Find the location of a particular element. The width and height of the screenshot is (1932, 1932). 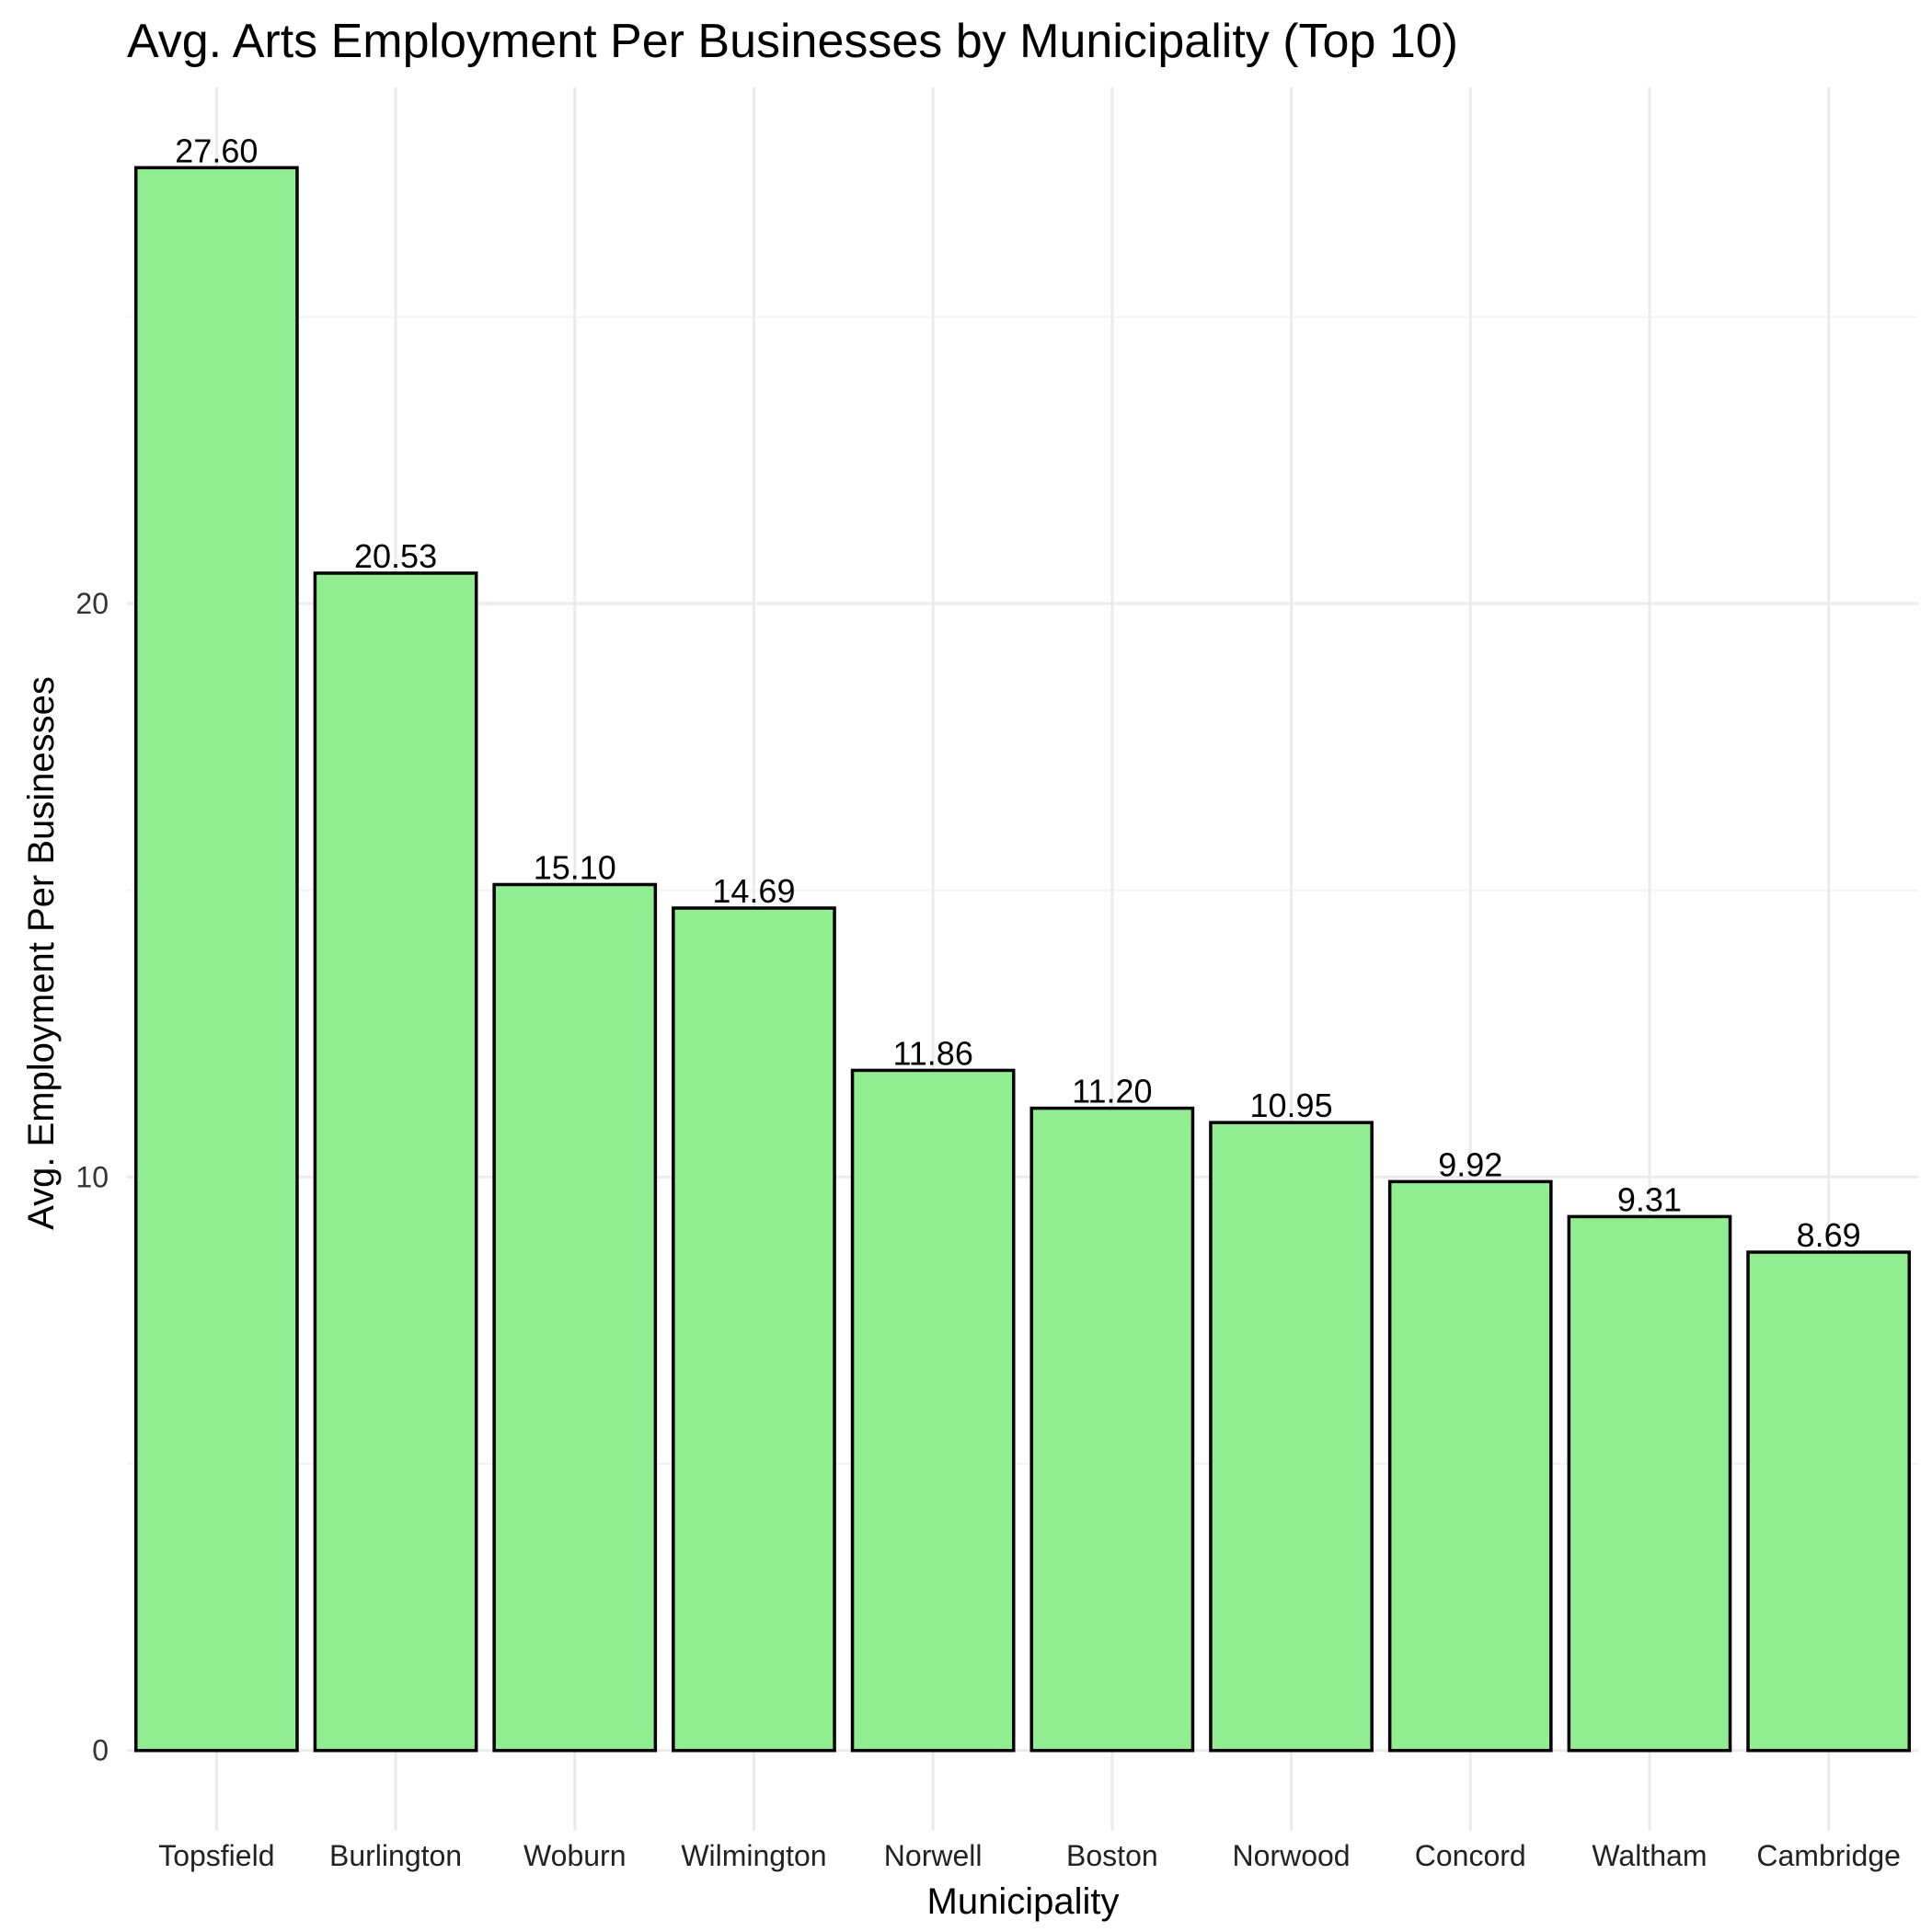

bar-boston is located at coordinates (1112, 1429).